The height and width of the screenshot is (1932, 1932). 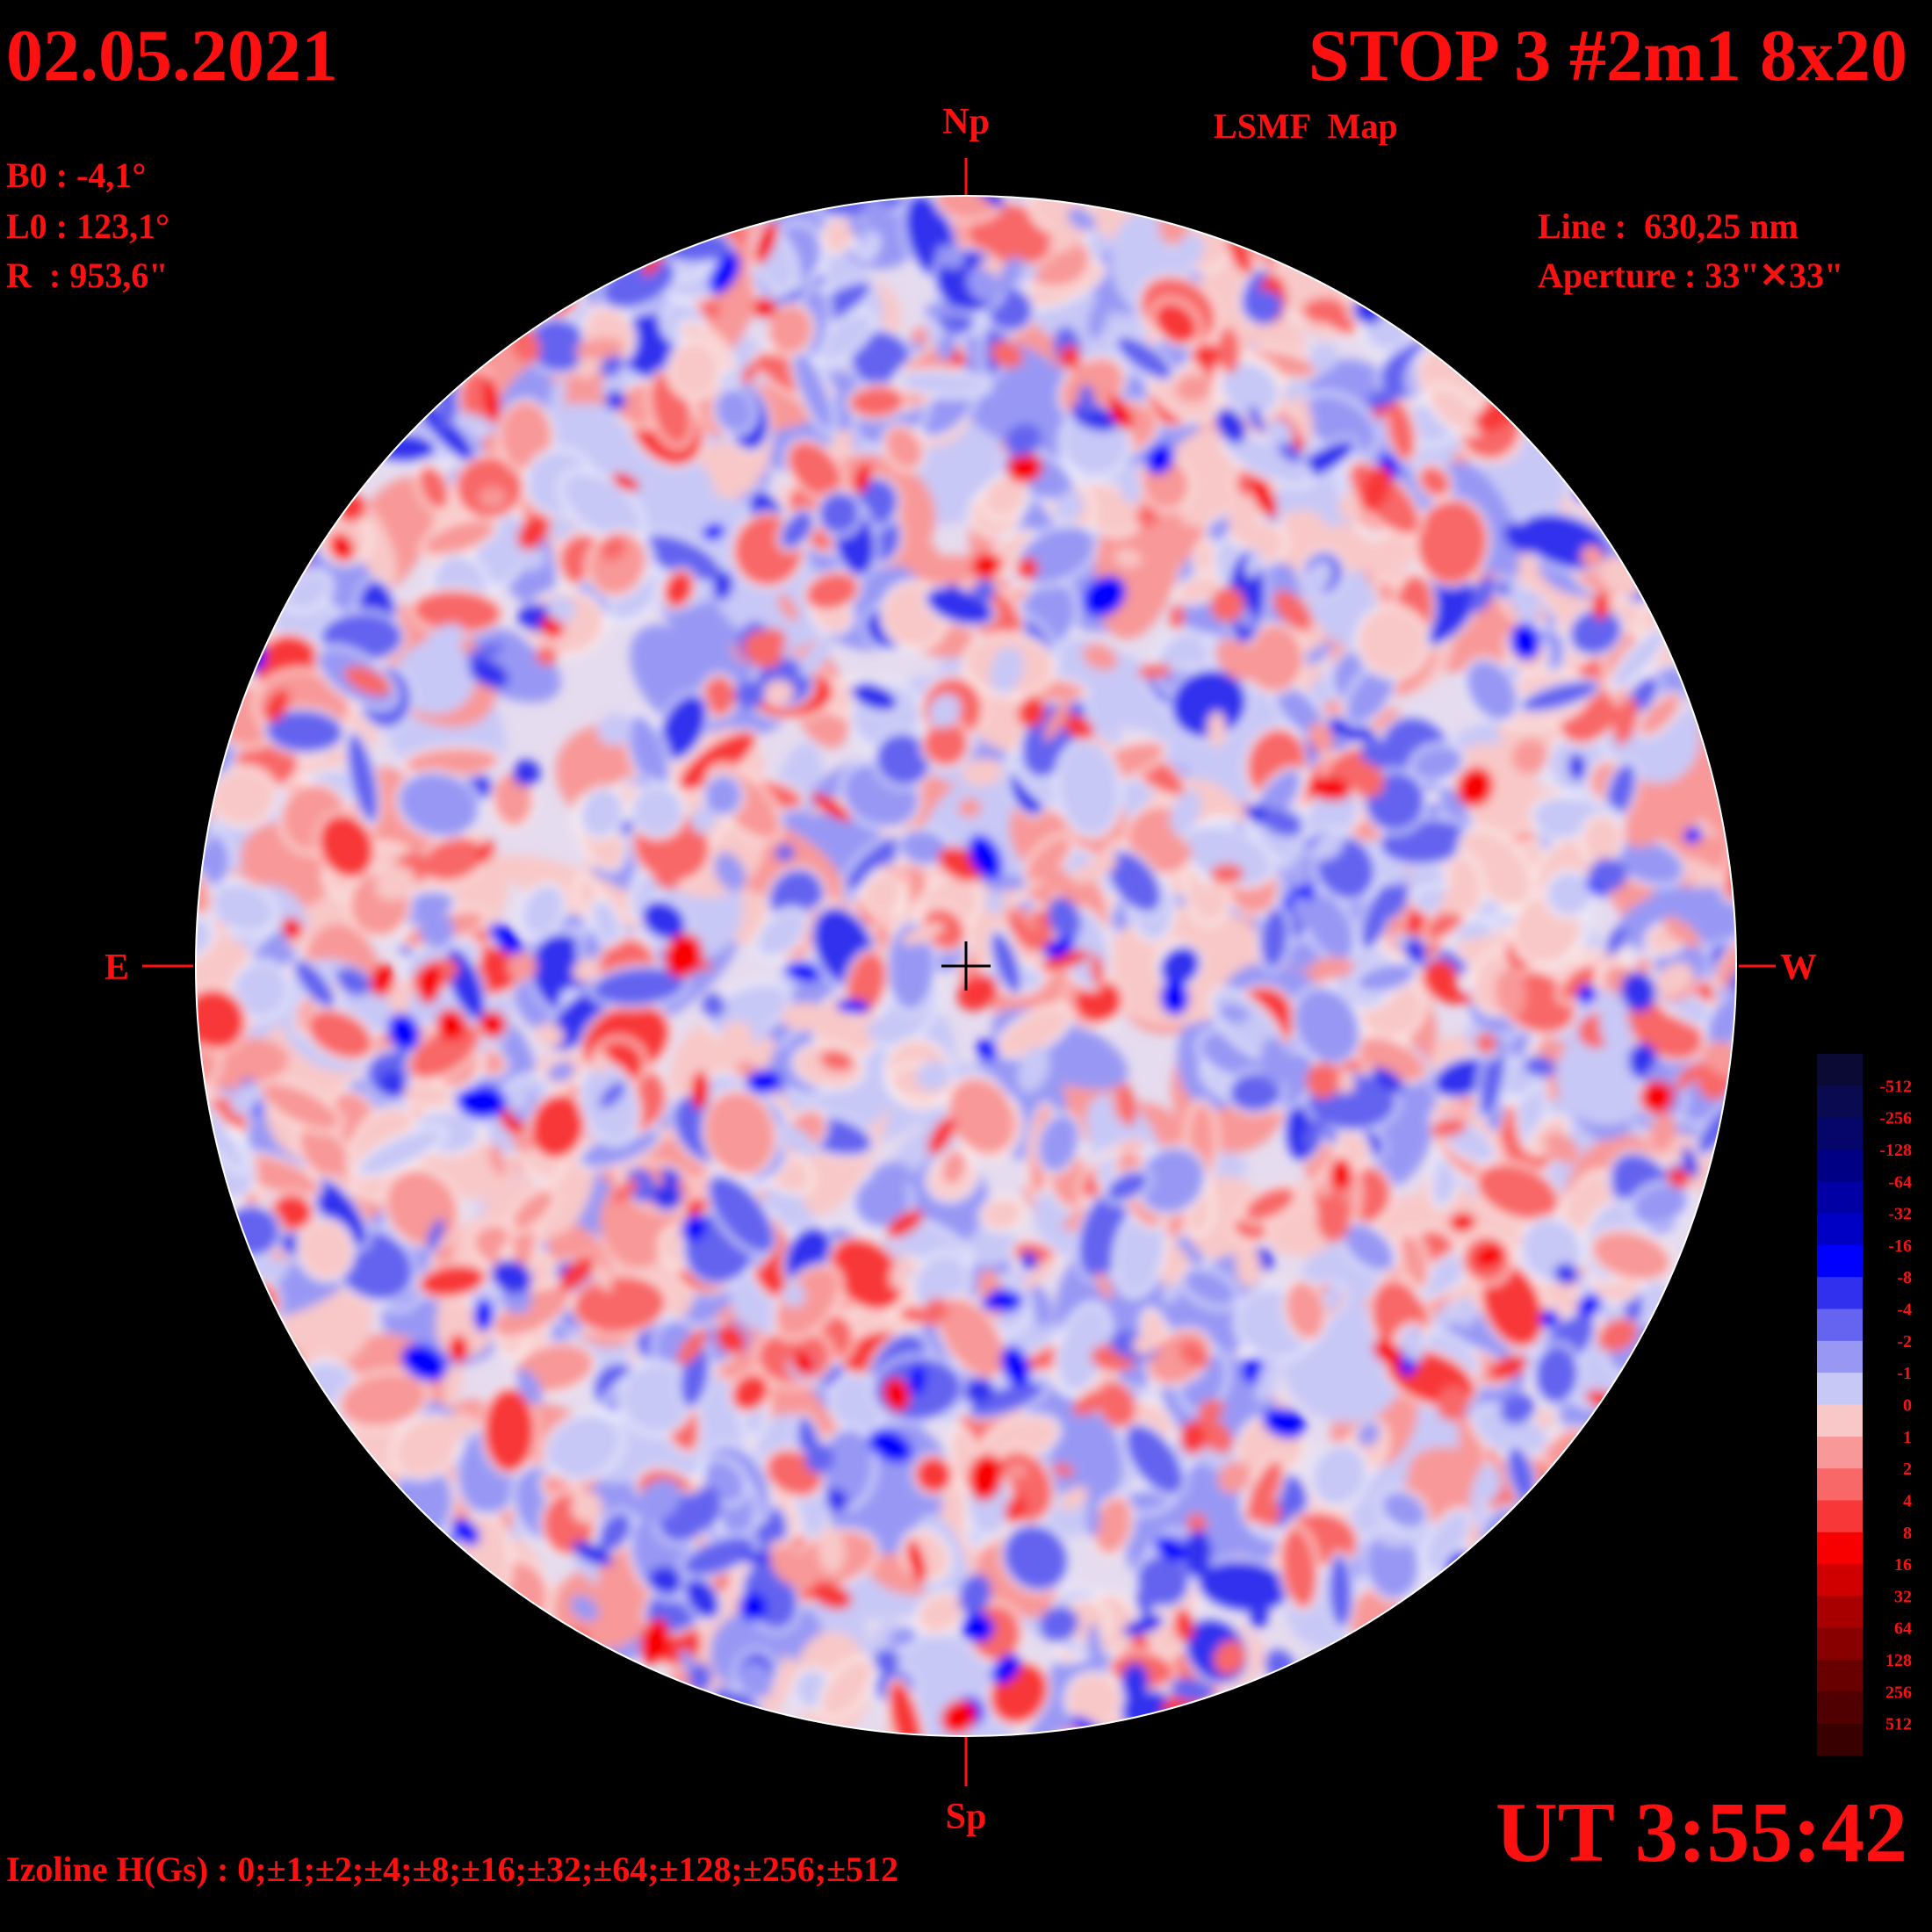 I want to click on b0: B0 : -4,1°, so click(x=76, y=175).